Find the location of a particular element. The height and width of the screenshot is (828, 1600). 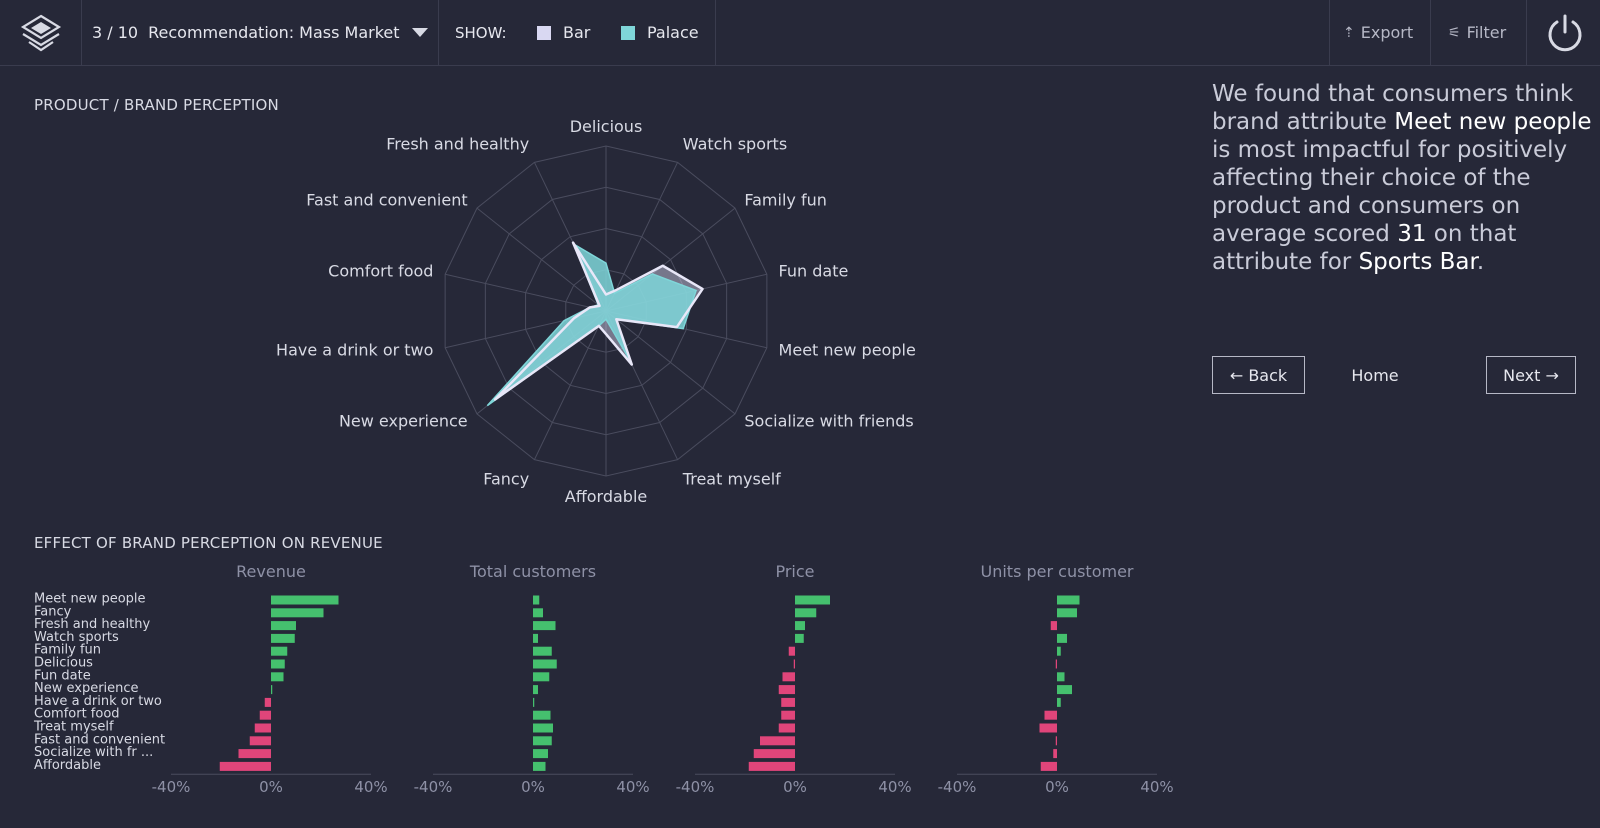

filter-button: ⚟ Filter is located at coordinates (1477, 32).